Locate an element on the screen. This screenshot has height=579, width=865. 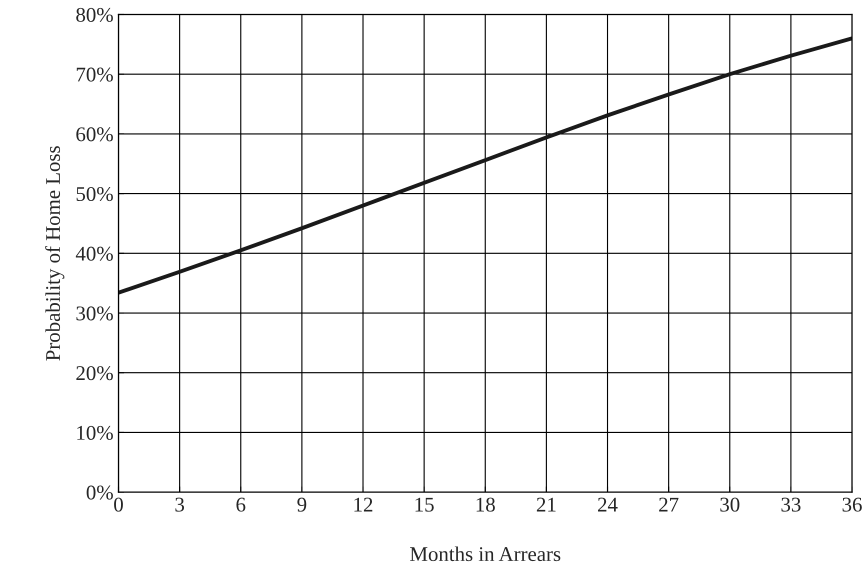
x-tick-label: 6 is located at coordinates (241, 505).